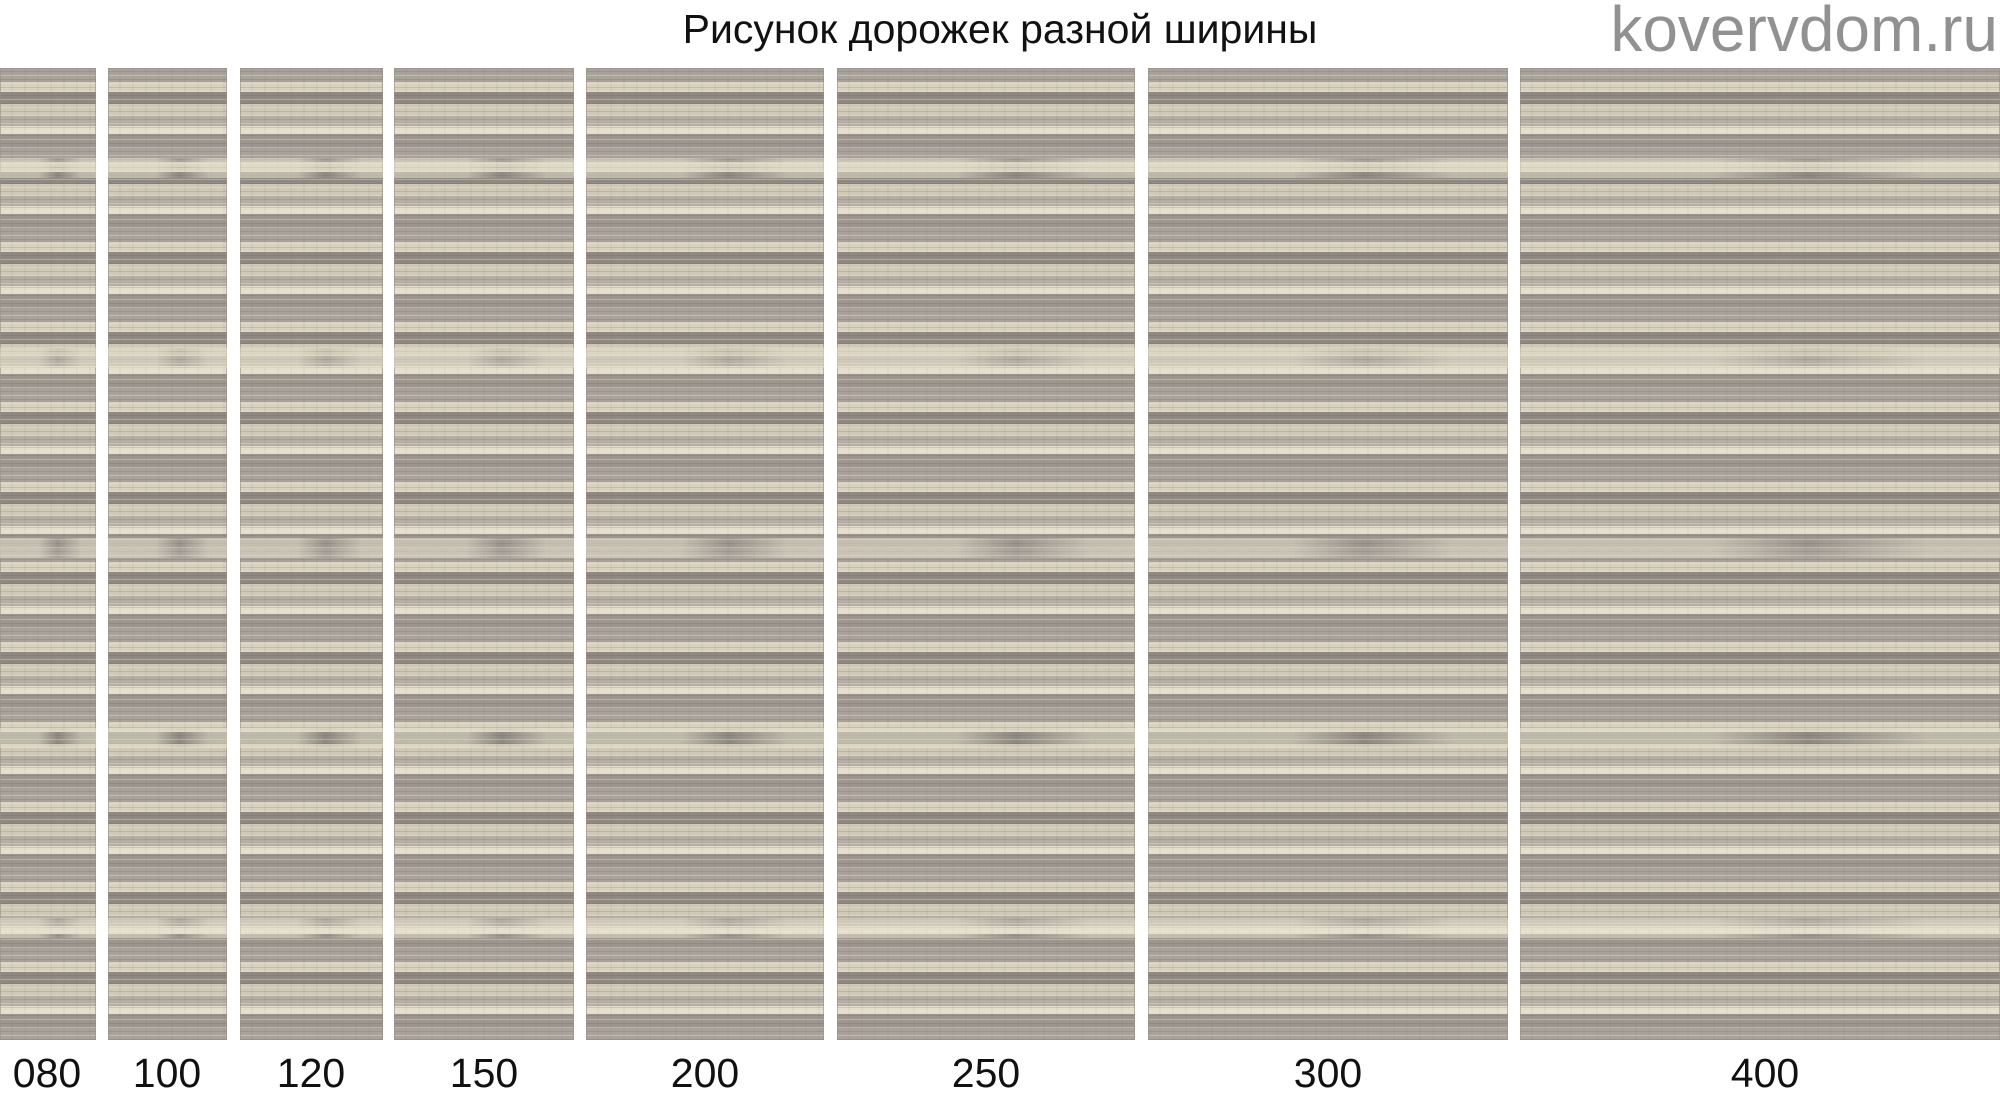 This screenshot has height=1107, width=2000. I want to click on width-label-080: 080, so click(47, 1073).